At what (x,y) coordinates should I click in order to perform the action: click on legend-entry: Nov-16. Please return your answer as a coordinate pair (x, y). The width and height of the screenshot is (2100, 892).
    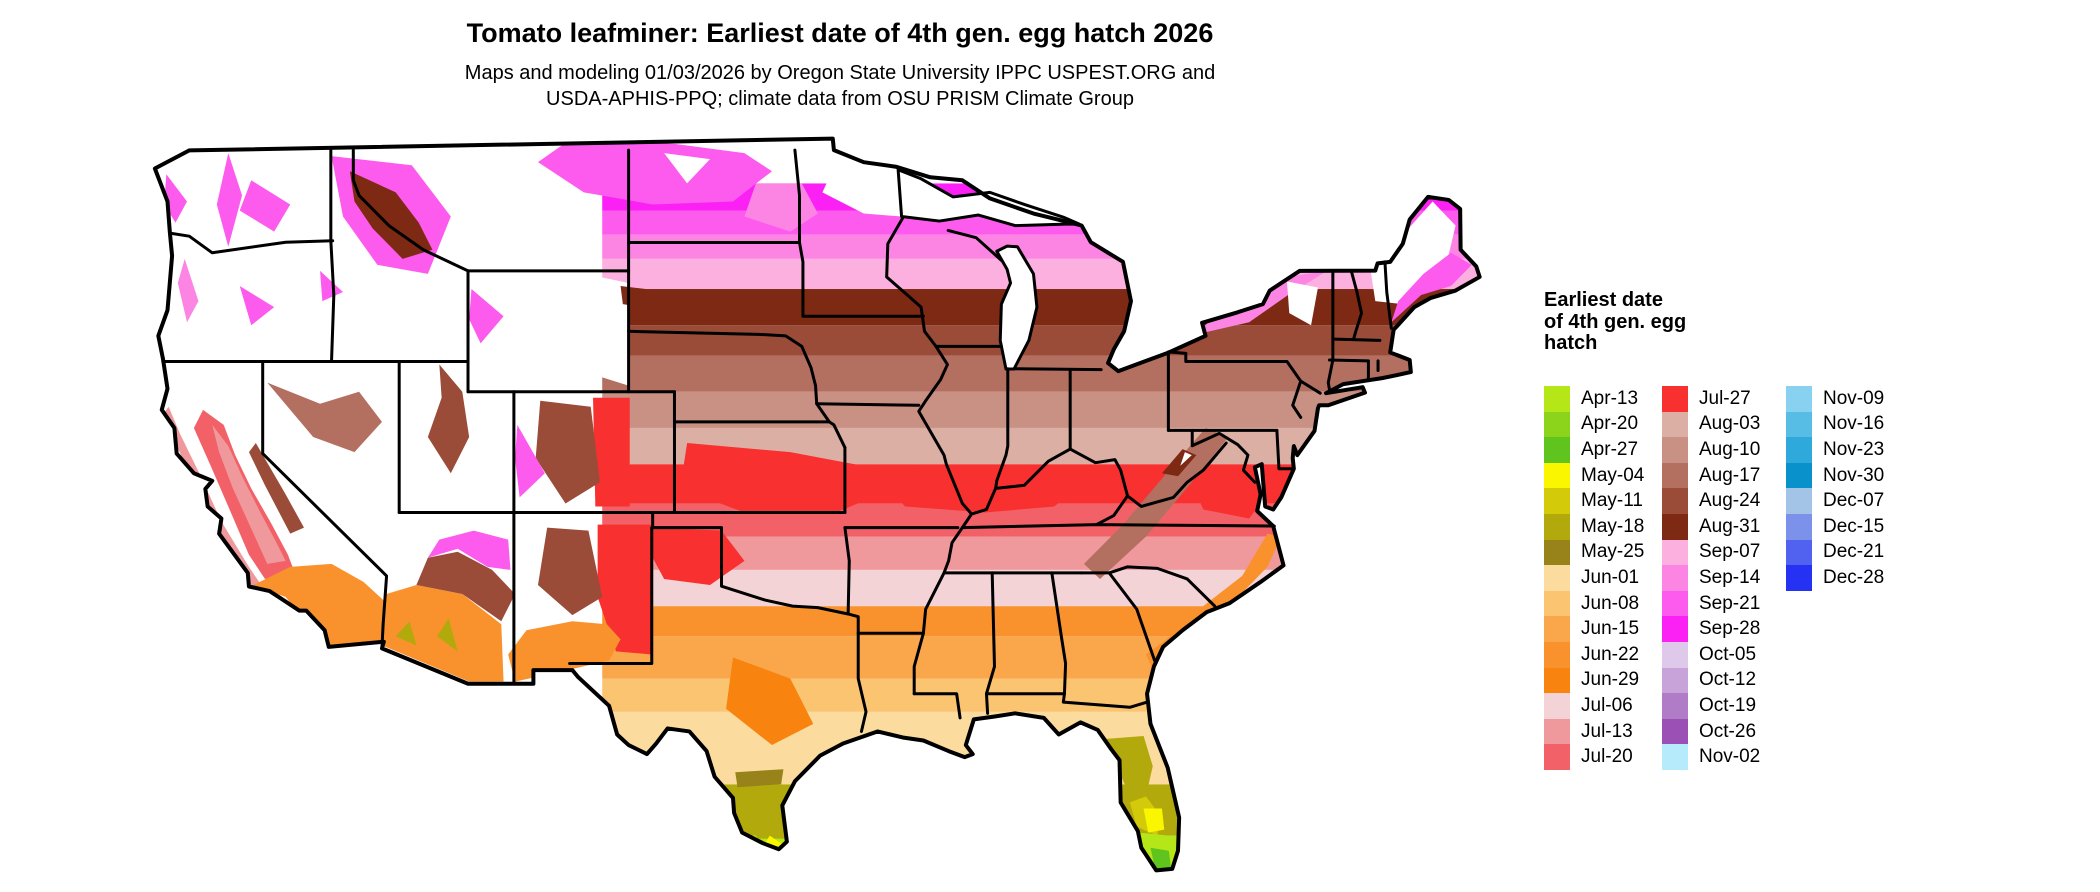
    Looking at the image, I should click on (1835, 424).